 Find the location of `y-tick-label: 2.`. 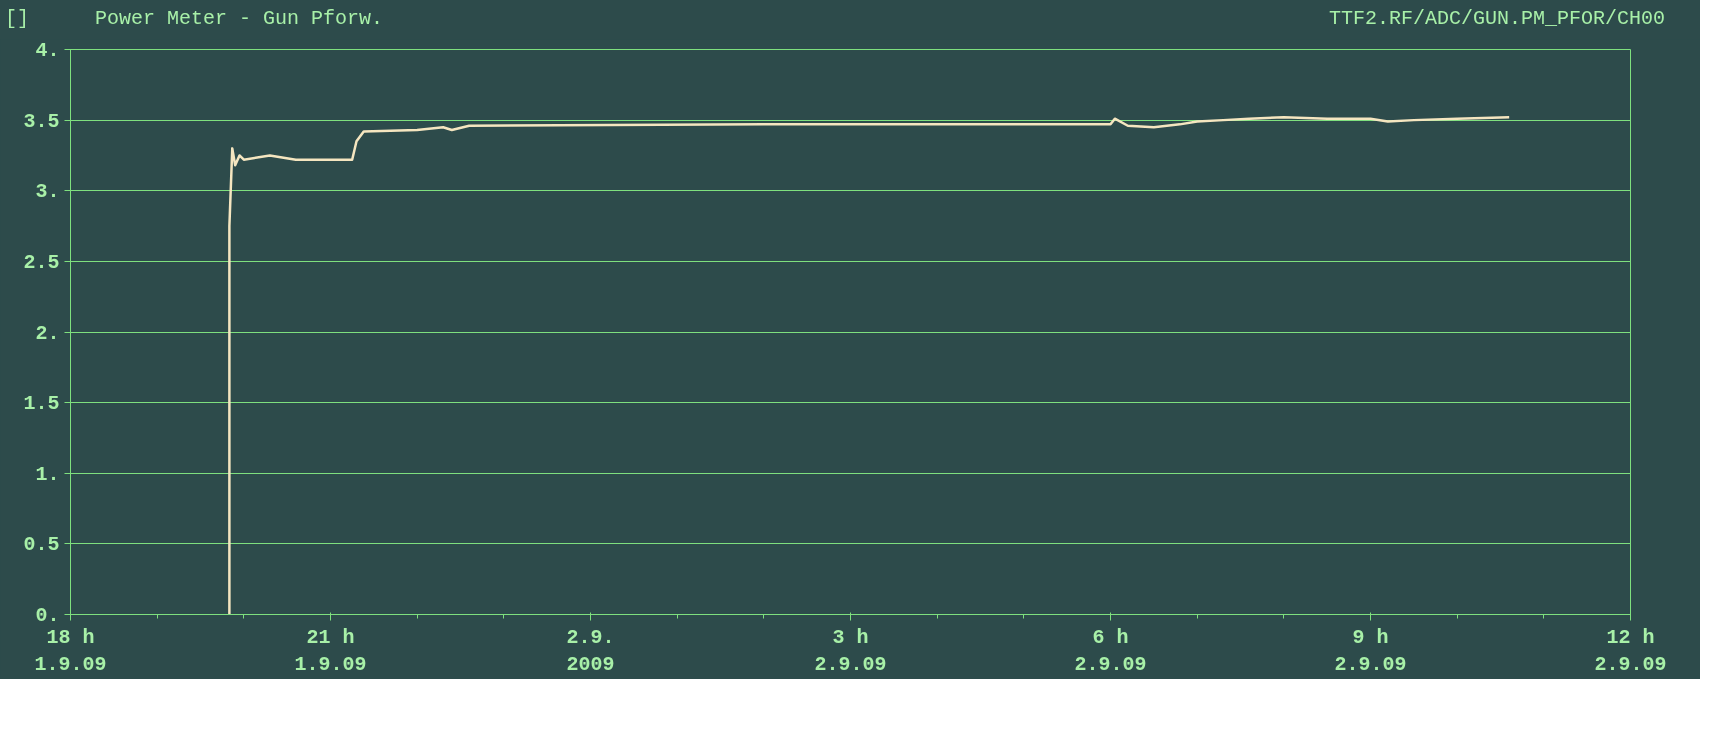

y-tick-label: 2. is located at coordinates (47, 333).